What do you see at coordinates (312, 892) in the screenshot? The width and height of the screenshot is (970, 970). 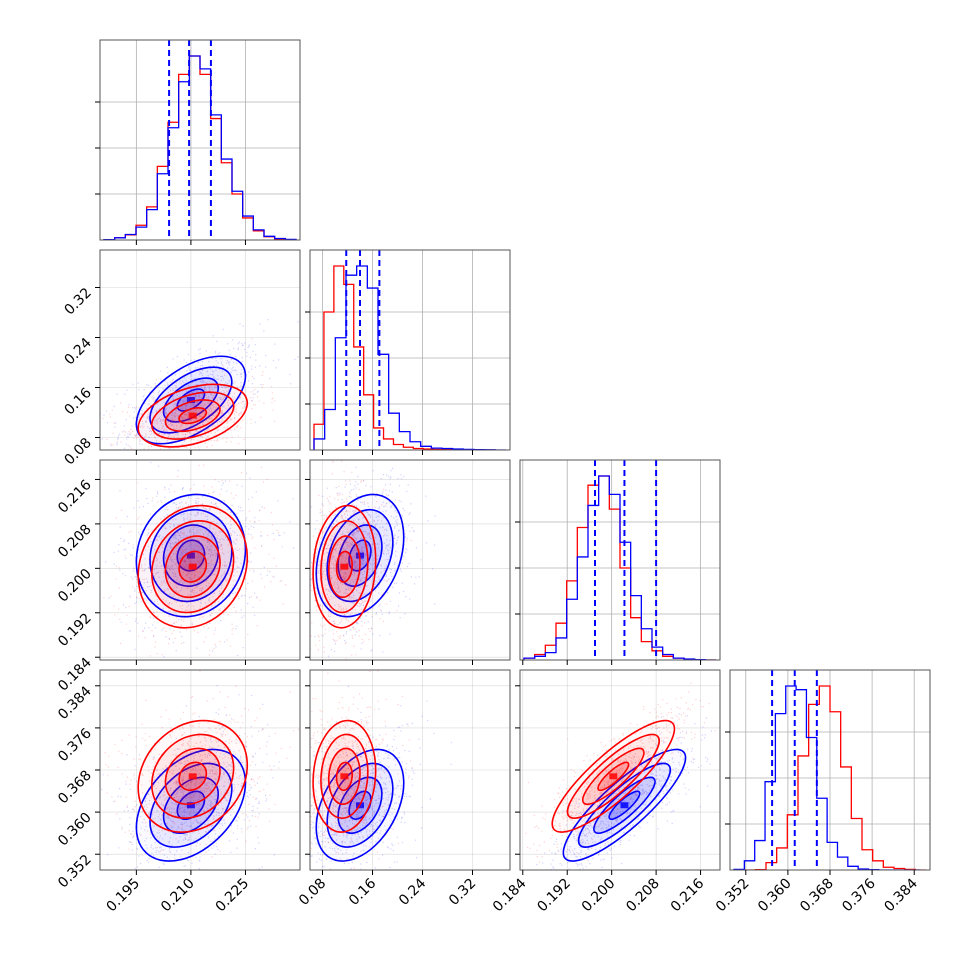 I see `x-tick-label: 0.08` at bounding box center [312, 892].